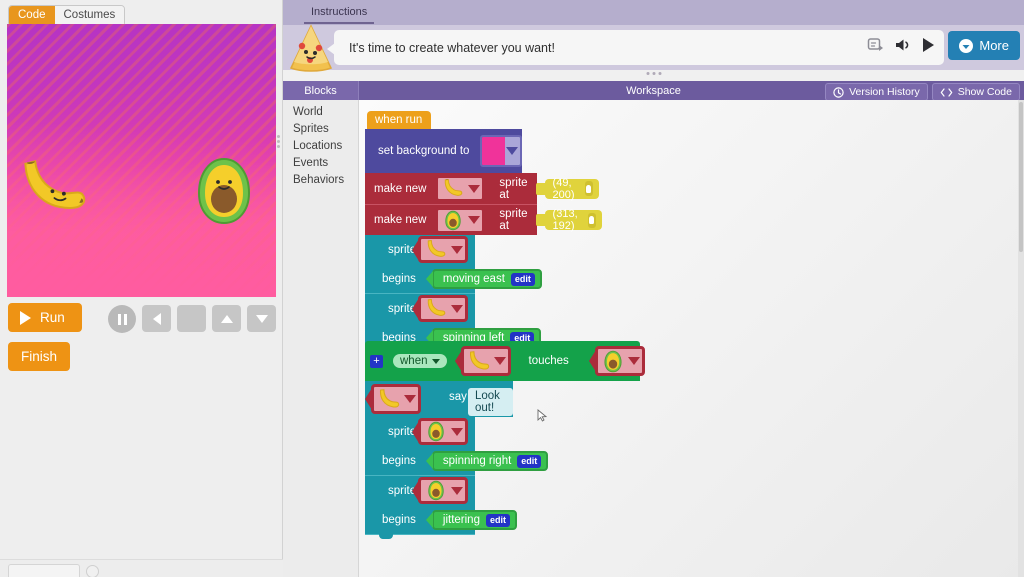 The height and width of the screenshot is (577, 1024). Describe the element at coordinates (420, 361) in the screenshot. I see `when-dropdown: when` at that location.